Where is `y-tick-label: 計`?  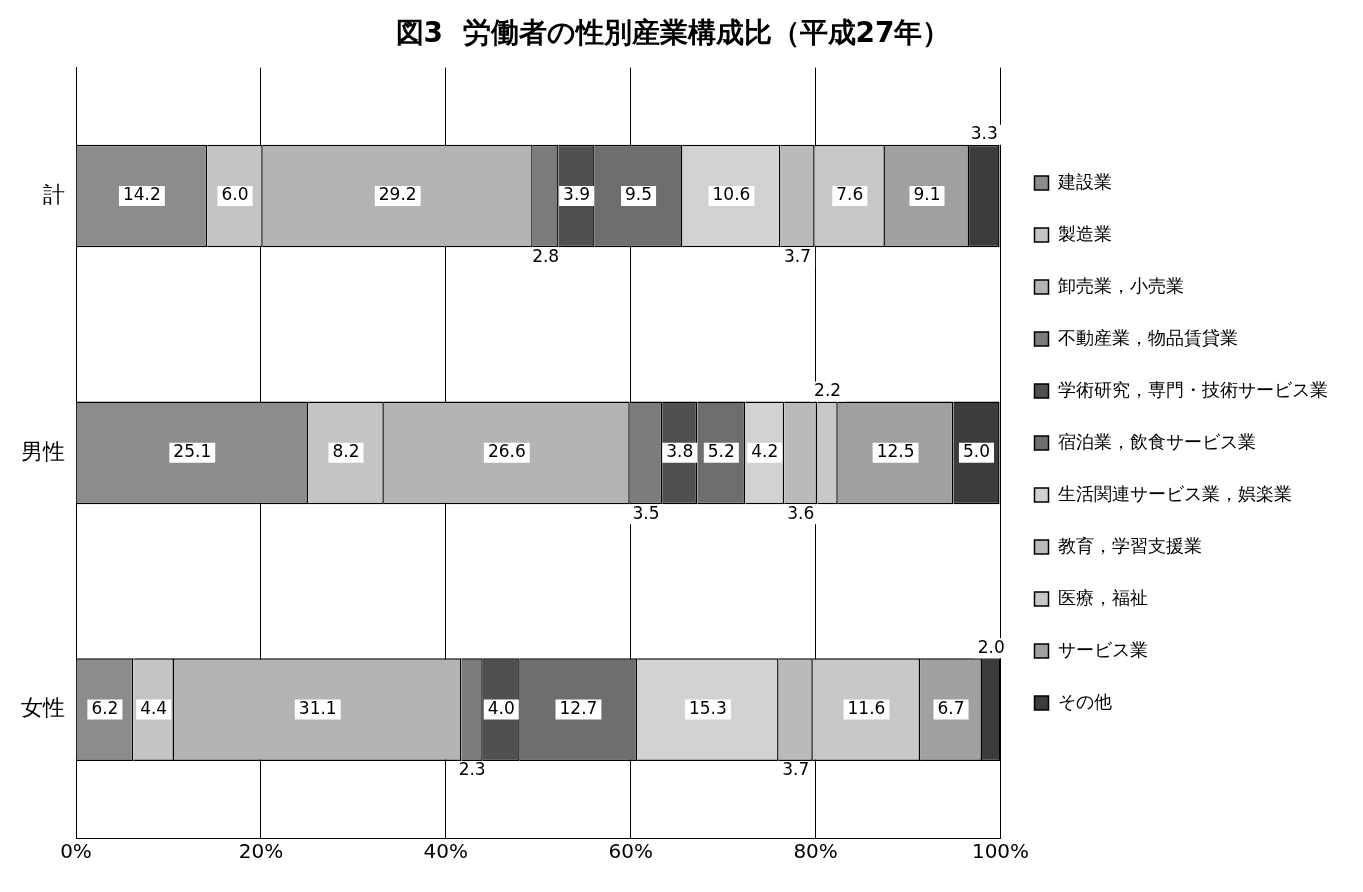
y-tick-label: 計 is located at coordinates (54, 194).